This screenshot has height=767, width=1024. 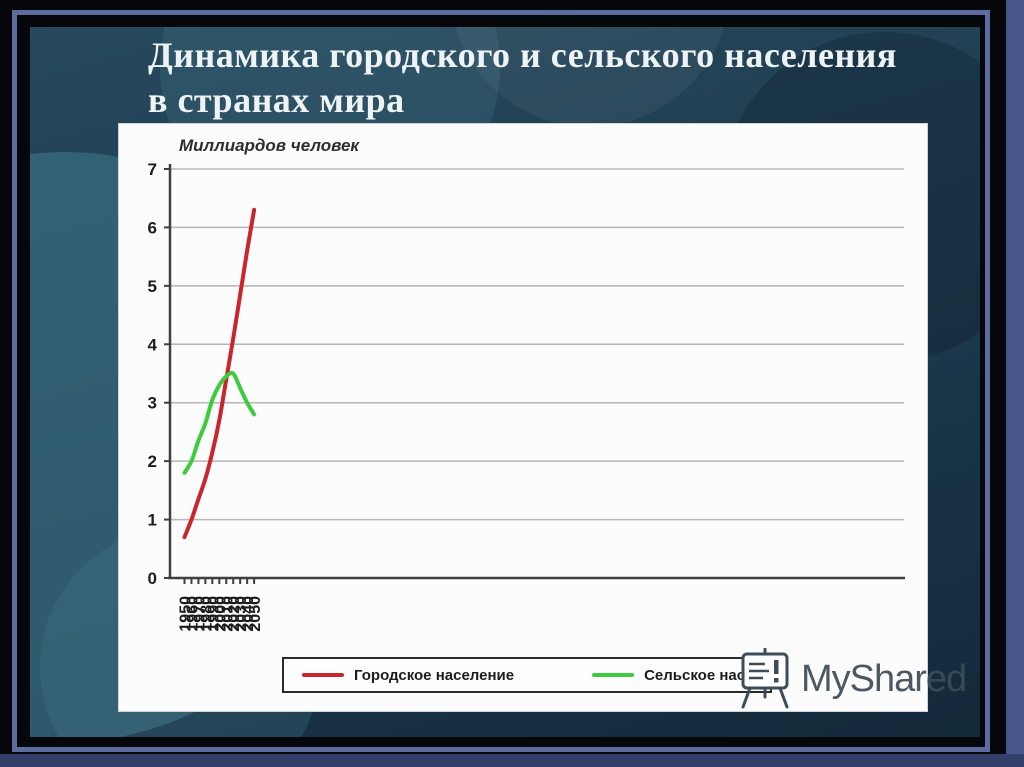 What do you see at coordinates (707, 675) in the screenshot?
I see `legend-label-rural: Сельское население` at bounding box center [707, 675].